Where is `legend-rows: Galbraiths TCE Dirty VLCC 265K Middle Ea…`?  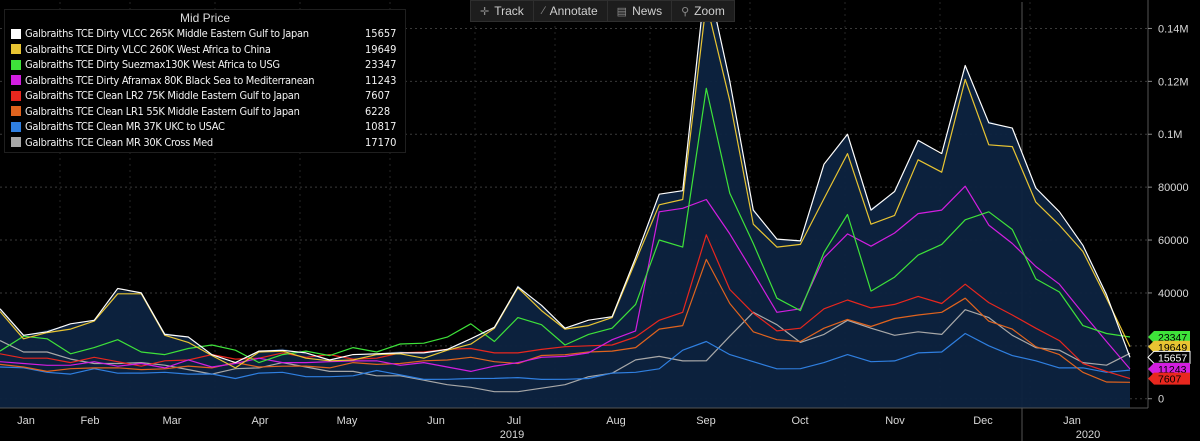
legend-rows: Galbraiths TCE Dirty VLCC 265K Middle Ea… is located at coordinates (205, 88).